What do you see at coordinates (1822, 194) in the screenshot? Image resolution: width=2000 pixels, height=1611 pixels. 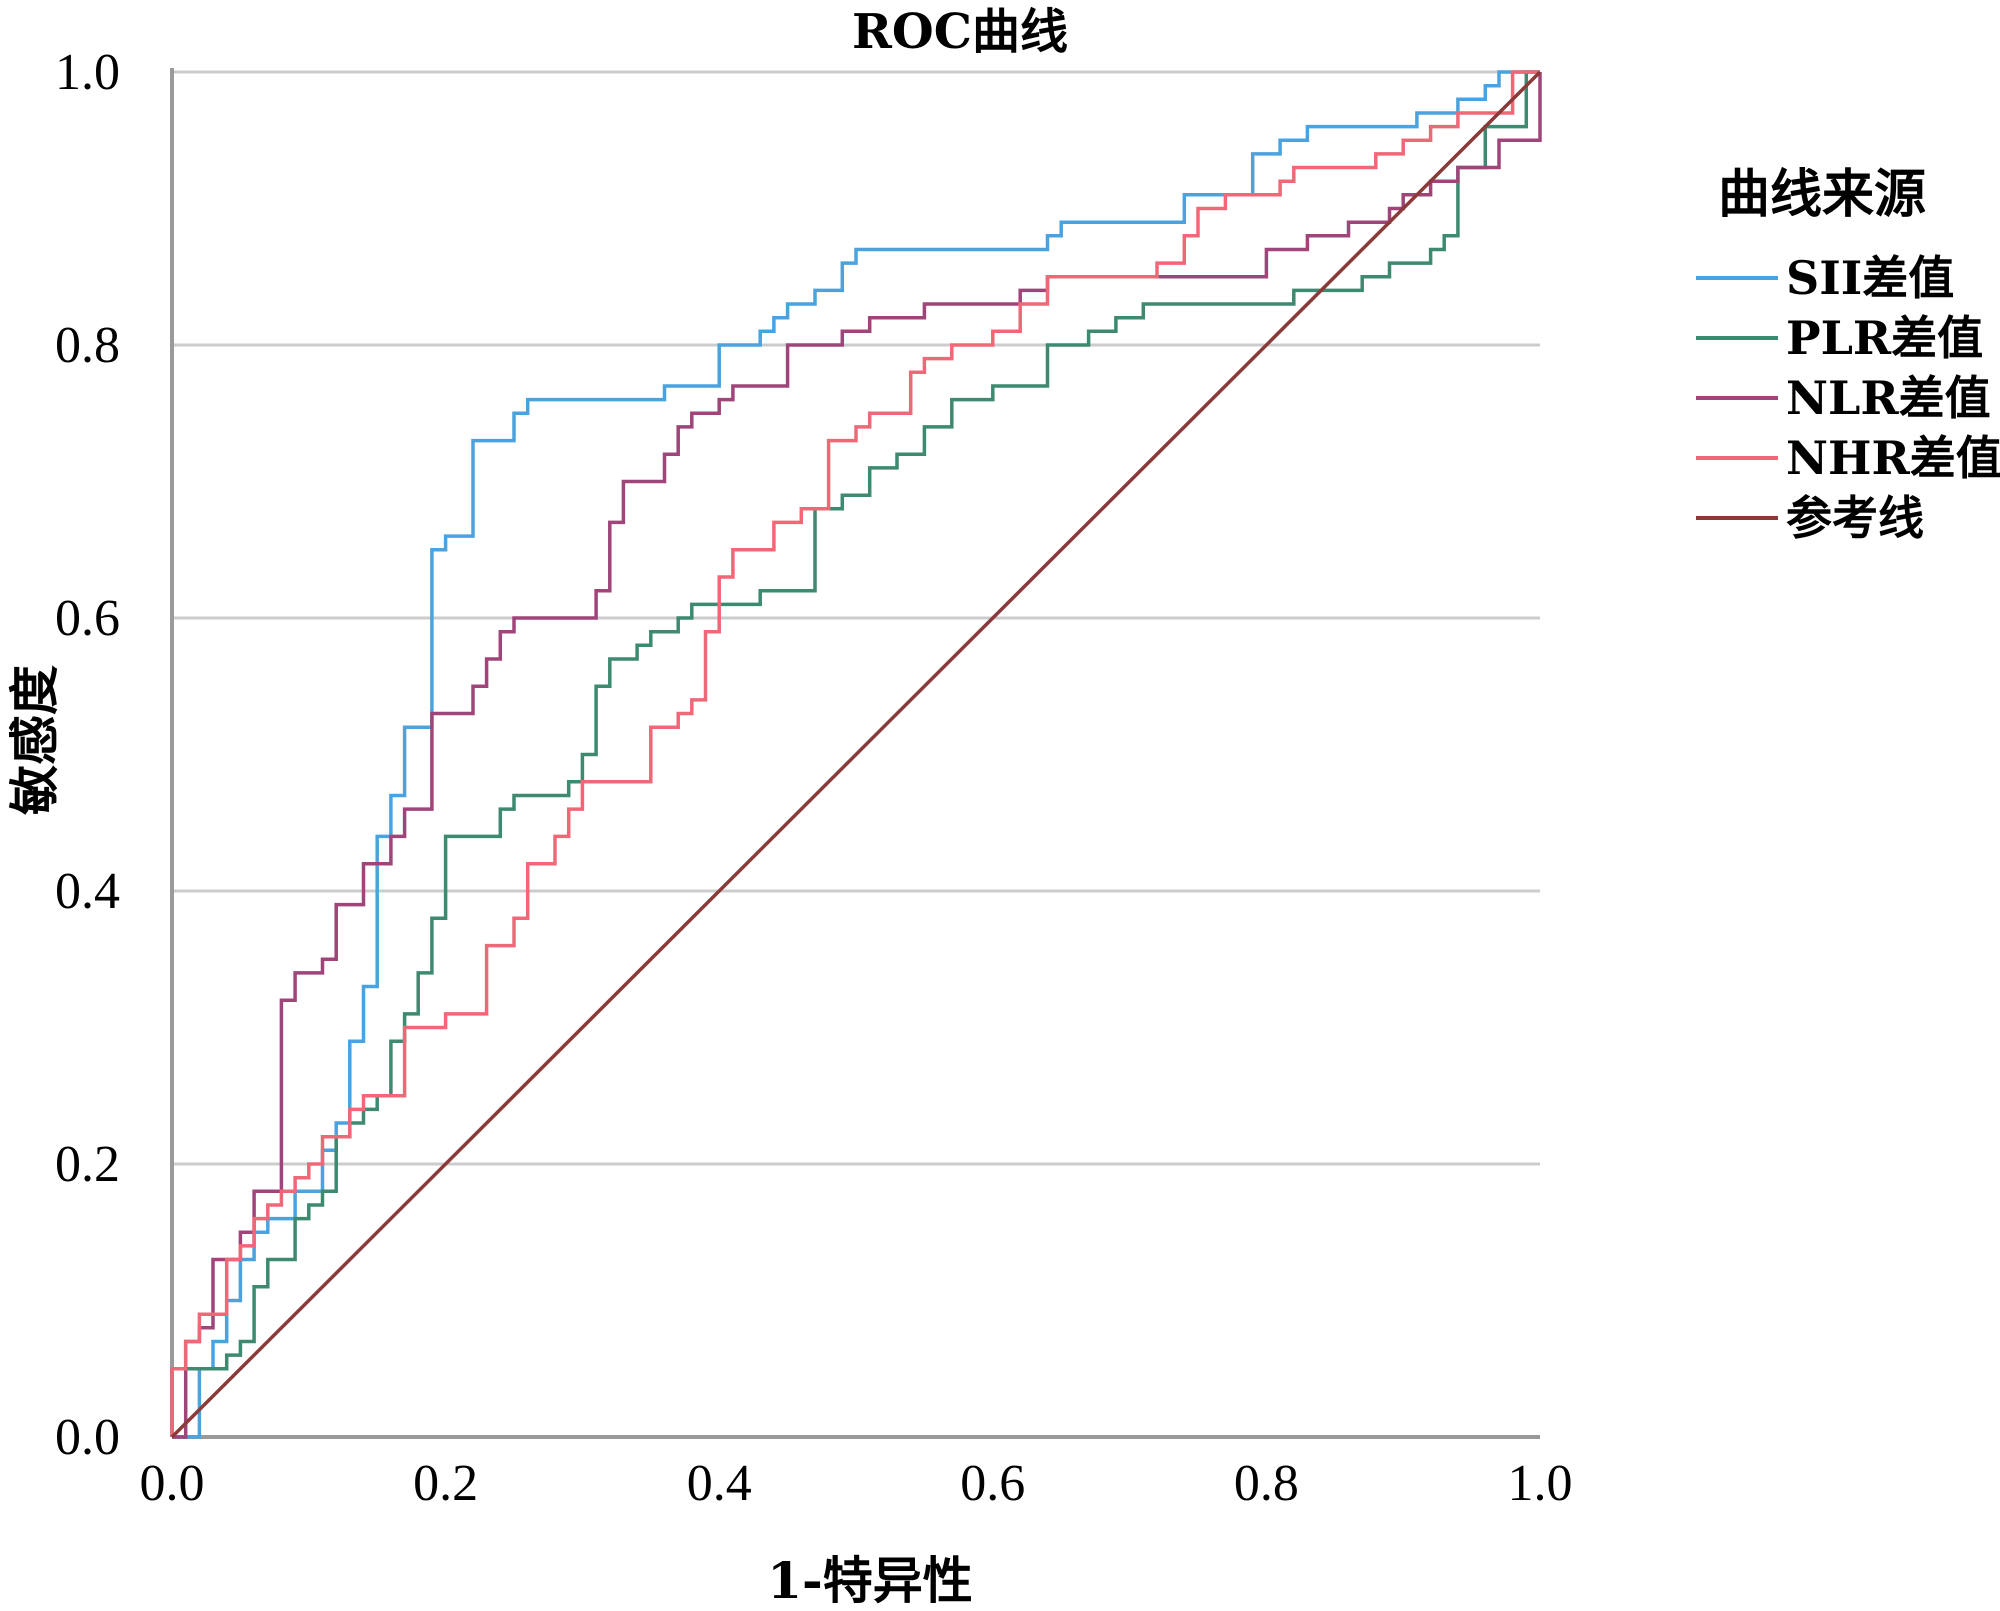 I see `legend-title: 曲线来源` at bounding box center [1822, 194].